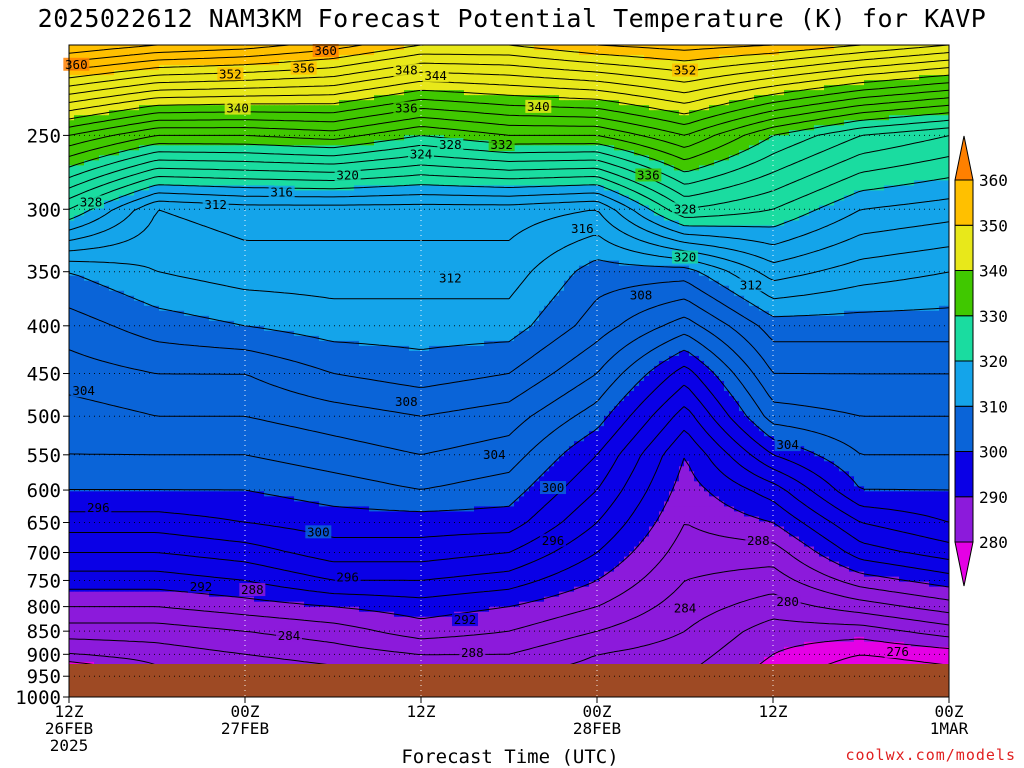  I want to click on x-tick-label: 27FEB, so click(245, 728).